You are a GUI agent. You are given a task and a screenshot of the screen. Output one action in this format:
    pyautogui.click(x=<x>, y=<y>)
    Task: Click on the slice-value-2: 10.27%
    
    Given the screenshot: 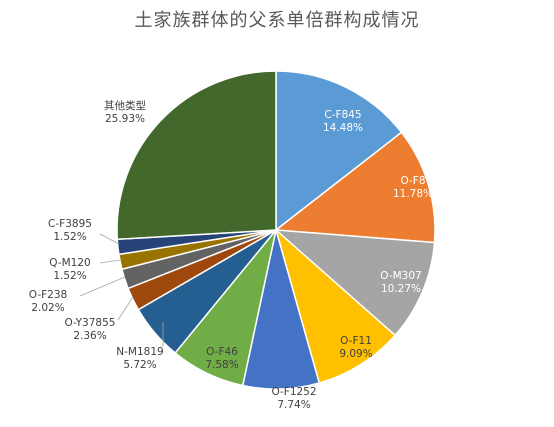 What is the action you would take?
    pyautogui.click(x=401, y=289)
    